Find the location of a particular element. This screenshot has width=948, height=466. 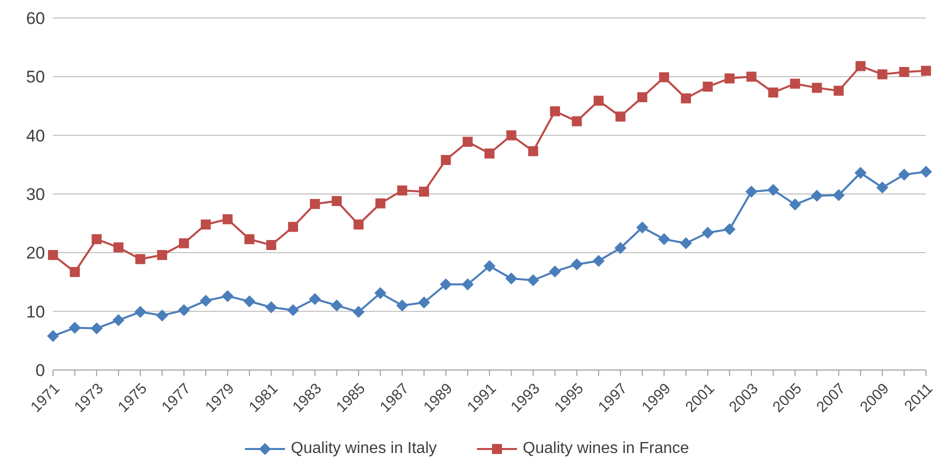

y-tick-label: 40 is located at coordinates (35, 136).